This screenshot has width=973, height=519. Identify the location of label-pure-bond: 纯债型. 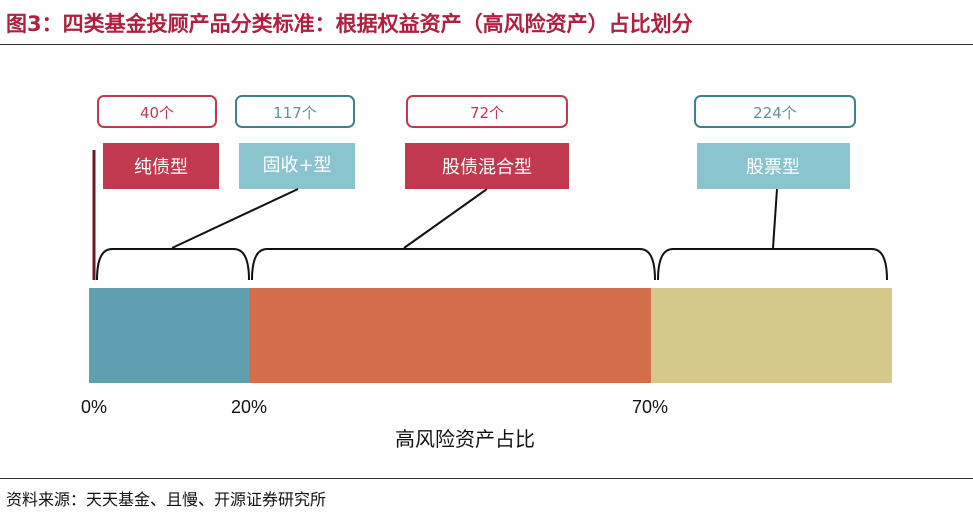
(161, 167).